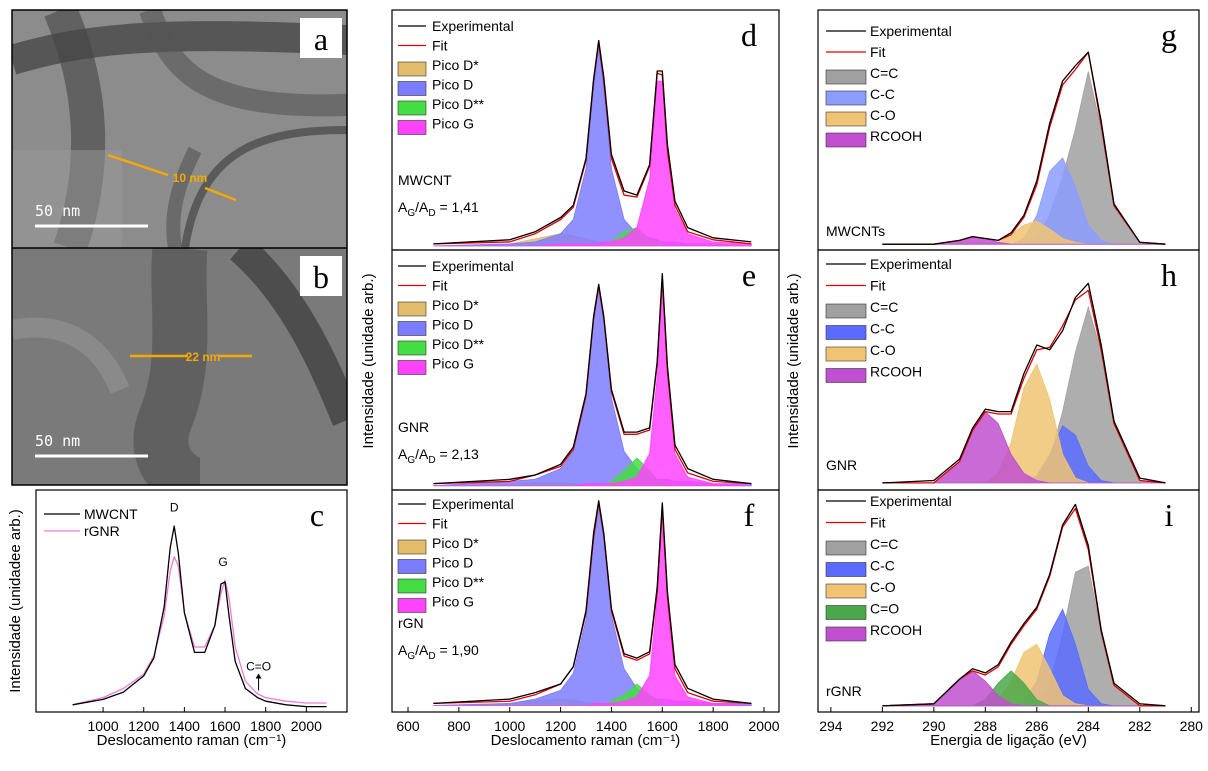 The width and height of the screenshot is (1208, 771). What do you see at coordinates (883, 726) in the screenshot?
I see `x-tick-label: 292` at bounding box center [883, 726].